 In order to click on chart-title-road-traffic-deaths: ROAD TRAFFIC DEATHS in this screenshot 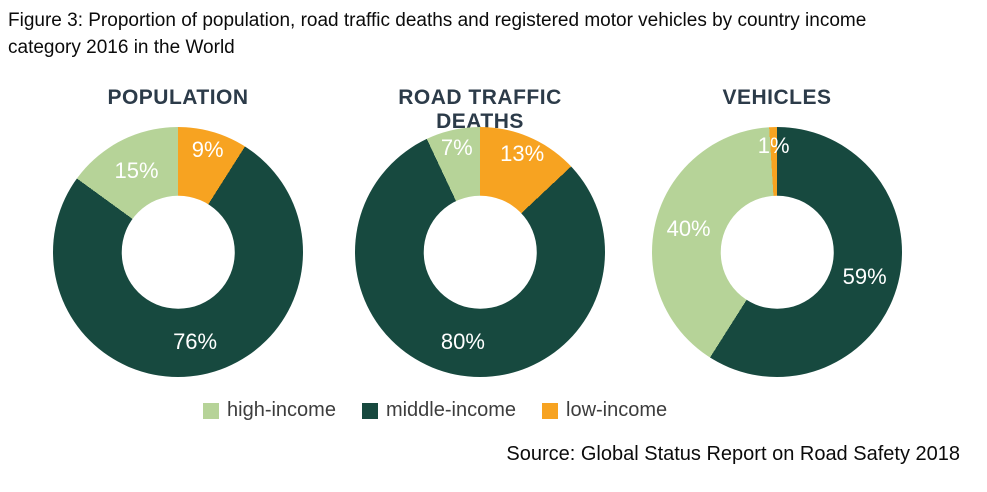, I will do `click(480, 109)`.